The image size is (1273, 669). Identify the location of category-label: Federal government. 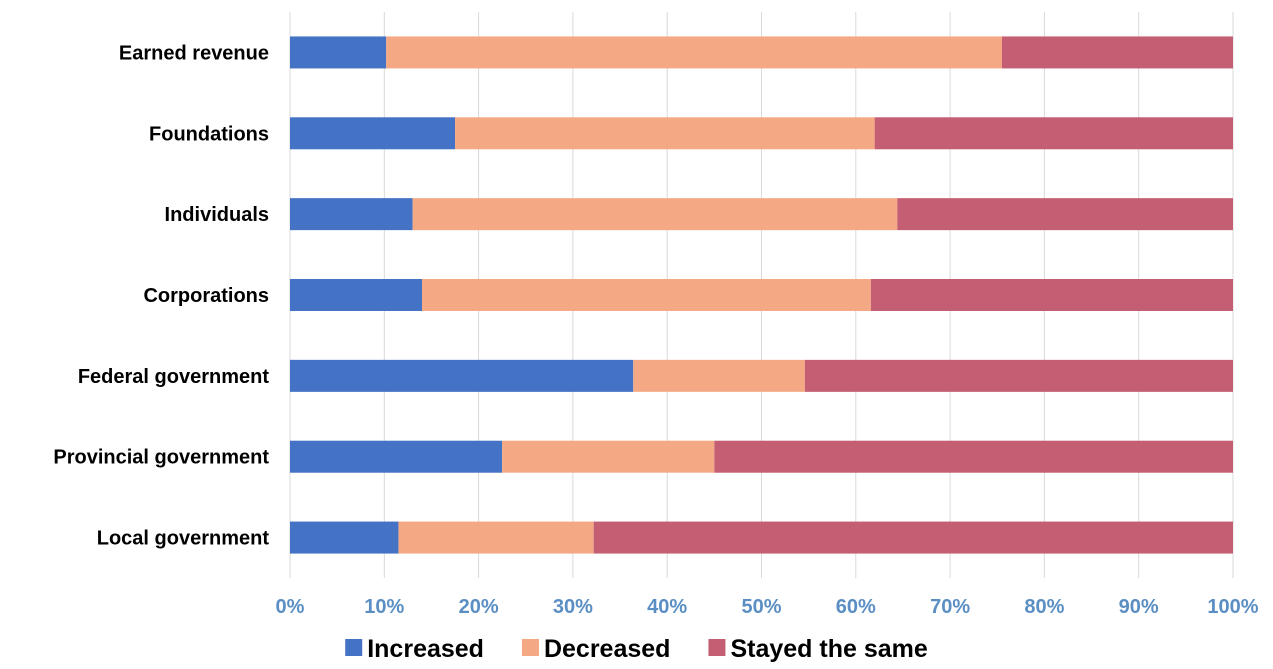
(174, 377).